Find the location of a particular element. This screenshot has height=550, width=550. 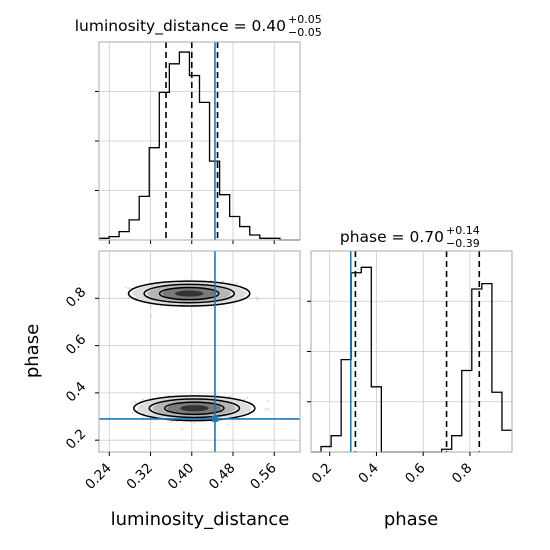

phase-title-lower: −0.39 is located at coordinates (463, 243).